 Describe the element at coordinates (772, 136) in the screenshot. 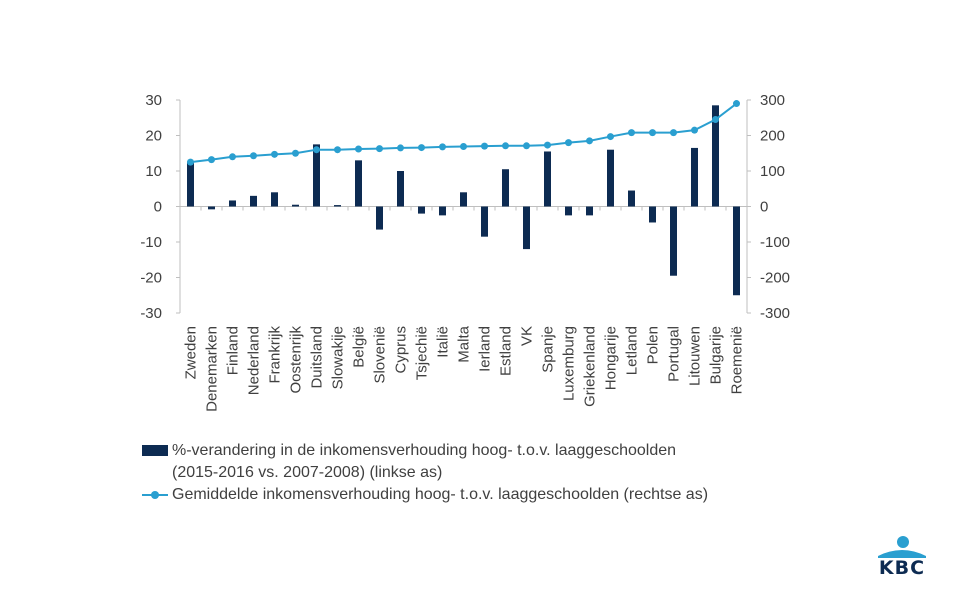

I see `y-right-tick-label: 200` at that location.